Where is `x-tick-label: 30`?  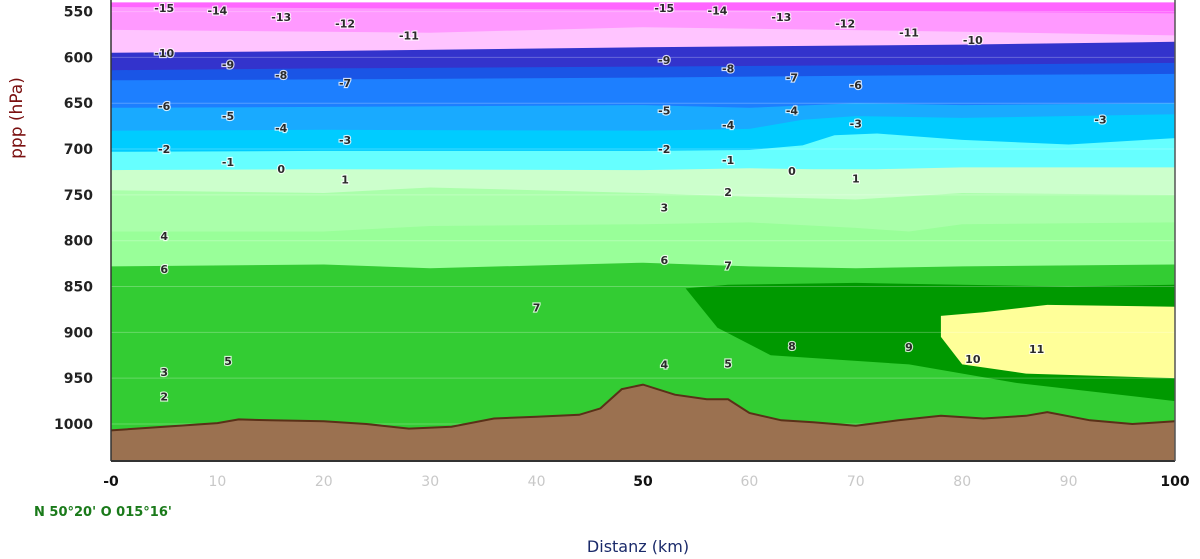
x-tick-label: 30 is located at coordinates (430, 482).